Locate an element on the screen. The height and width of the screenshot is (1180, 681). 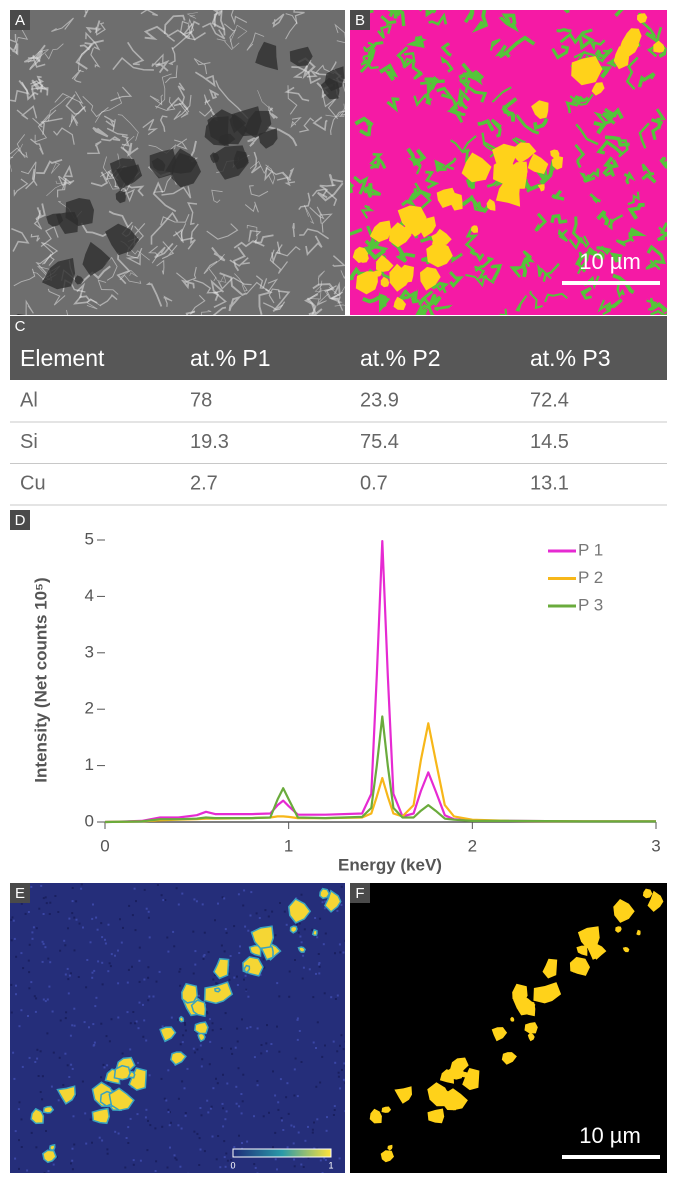
panel-label: D is located at coordinates (20, 520).